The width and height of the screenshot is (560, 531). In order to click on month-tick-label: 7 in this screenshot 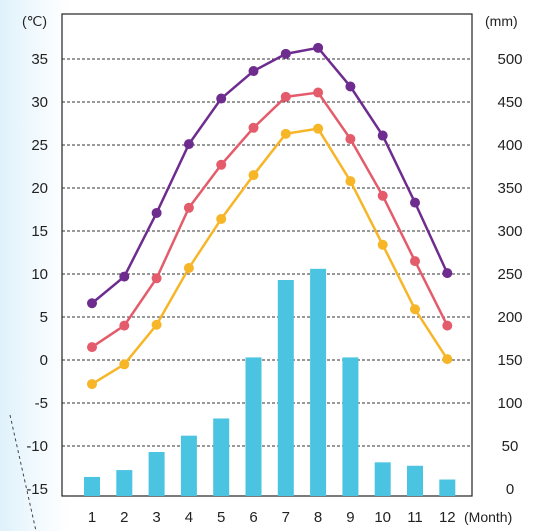, I will do `click(286, 517)`.